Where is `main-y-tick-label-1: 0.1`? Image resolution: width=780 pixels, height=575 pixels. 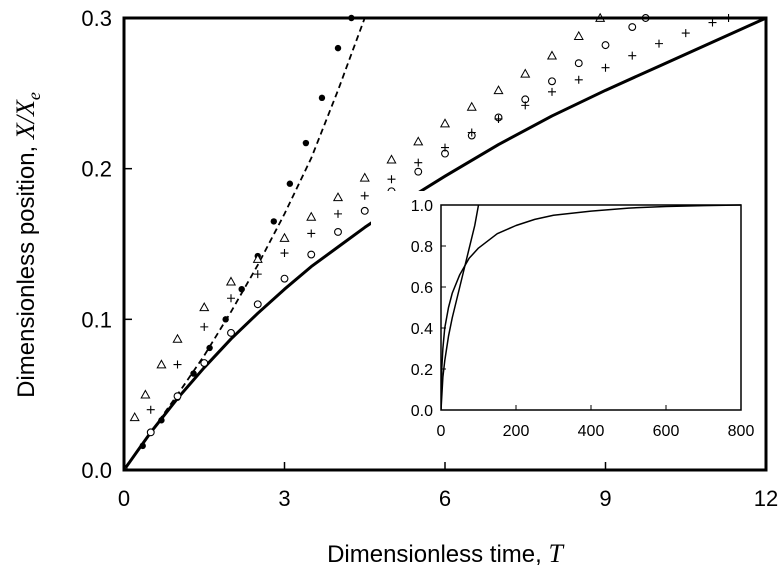 main-y-tick-label-1: 0.1 is located at coordinates (96, 319).